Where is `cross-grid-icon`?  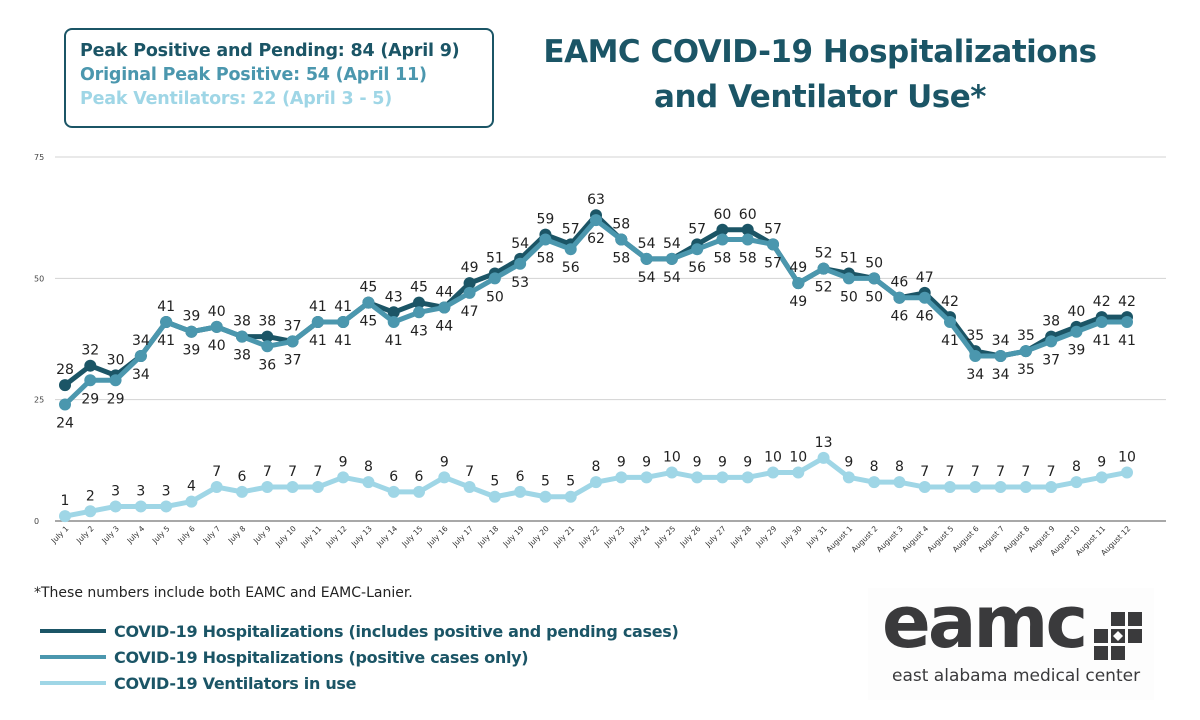 cross-grid-icon is located at coordinates (1118, 636).